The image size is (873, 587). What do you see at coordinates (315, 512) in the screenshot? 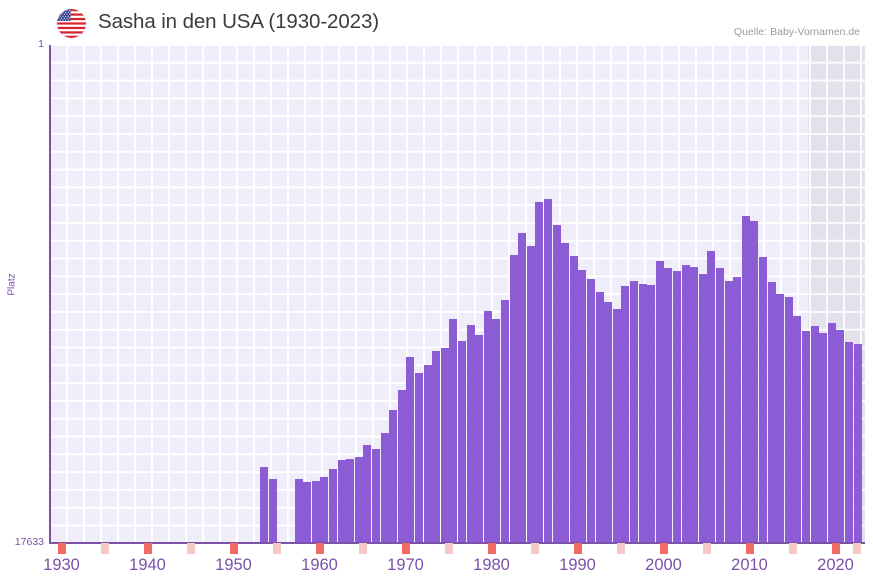
I see `bar-1960` at bounding box center [315, 512].